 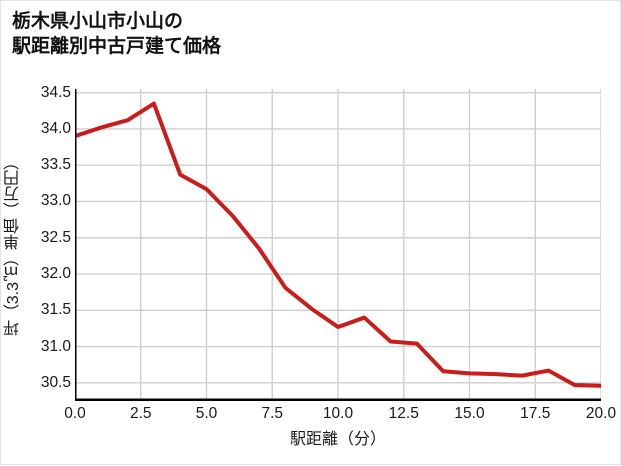 What do you see at coordinates (535, 413) in the screenshot?
I see `x-tick-label: 17.5` at bounding box center [535, 413].